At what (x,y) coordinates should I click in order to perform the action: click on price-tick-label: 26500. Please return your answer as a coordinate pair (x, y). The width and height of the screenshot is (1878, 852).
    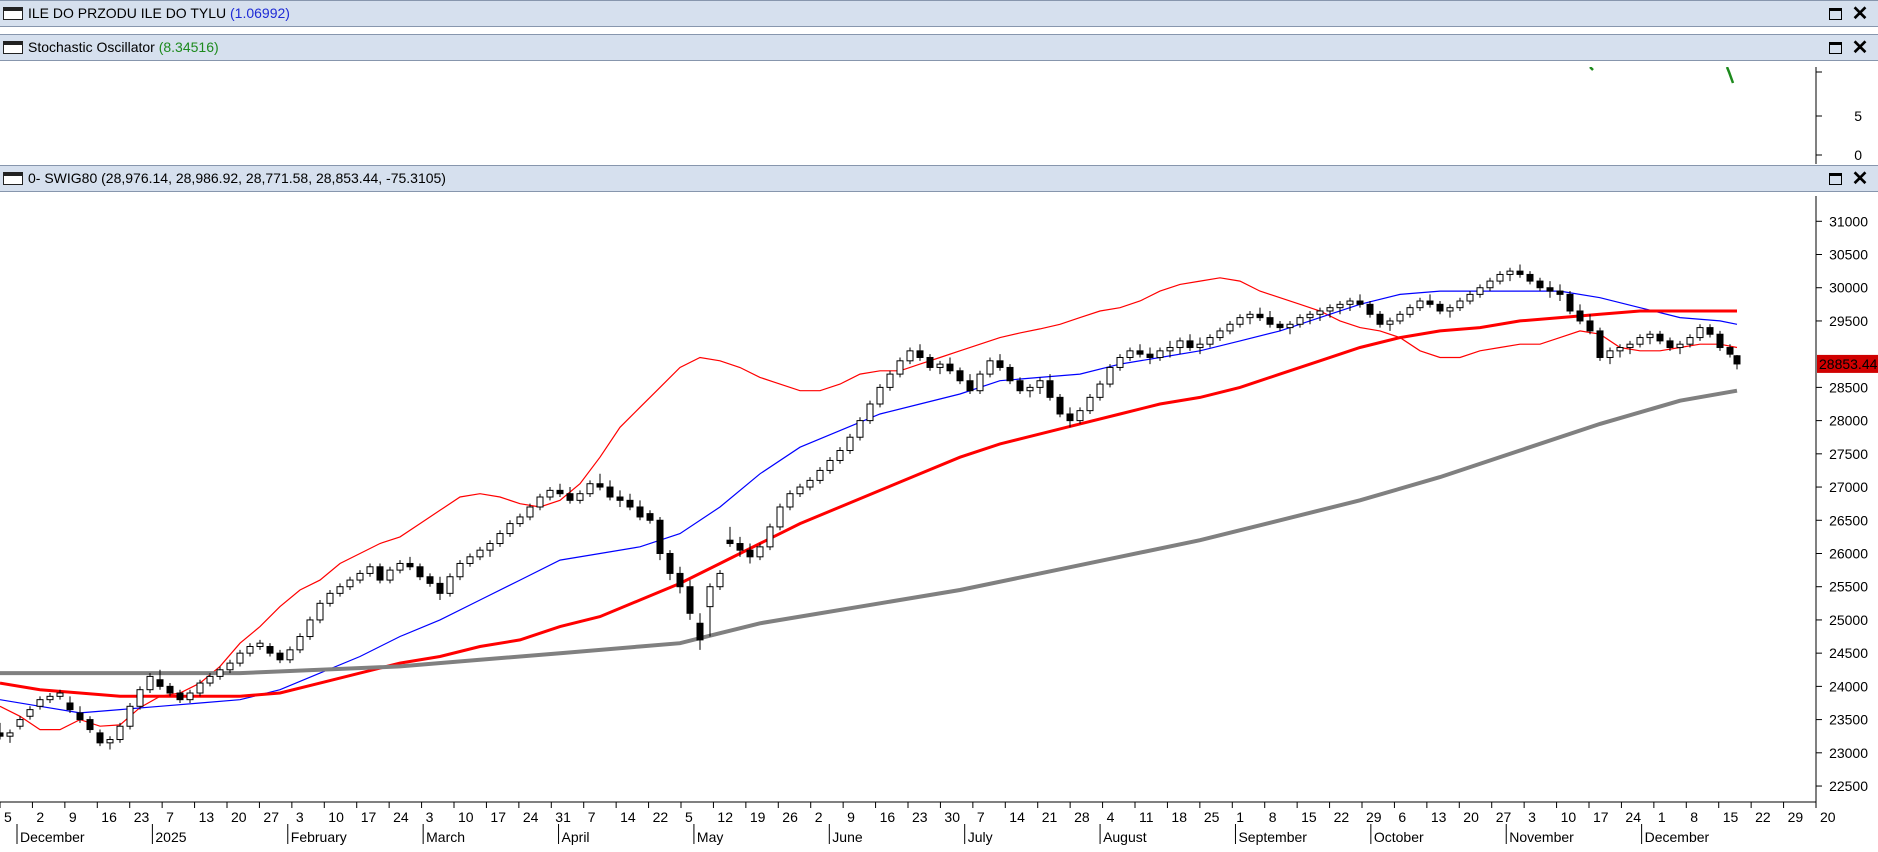
    Looking at the image, I should click on (1848, 520).